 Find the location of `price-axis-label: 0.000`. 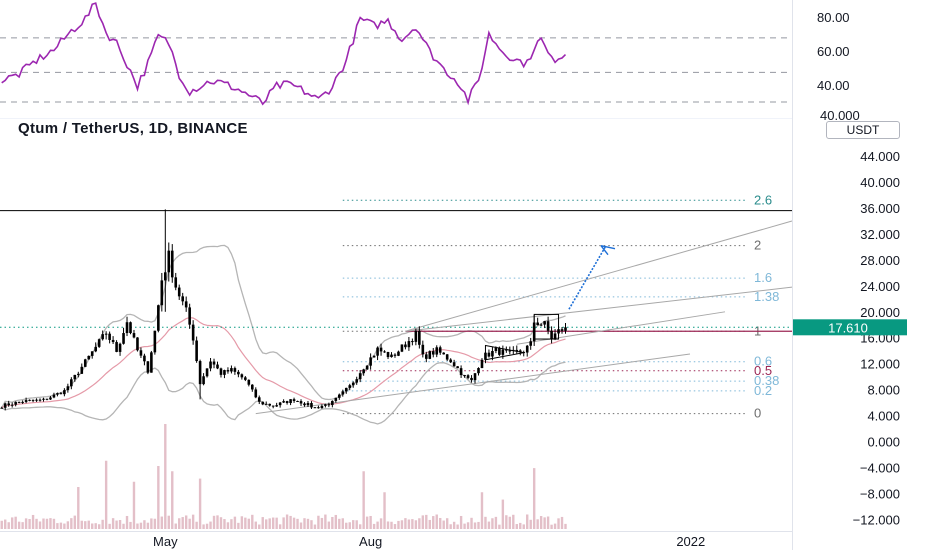

price-axis-label: 0.000 is located at coordinates (883, 441).